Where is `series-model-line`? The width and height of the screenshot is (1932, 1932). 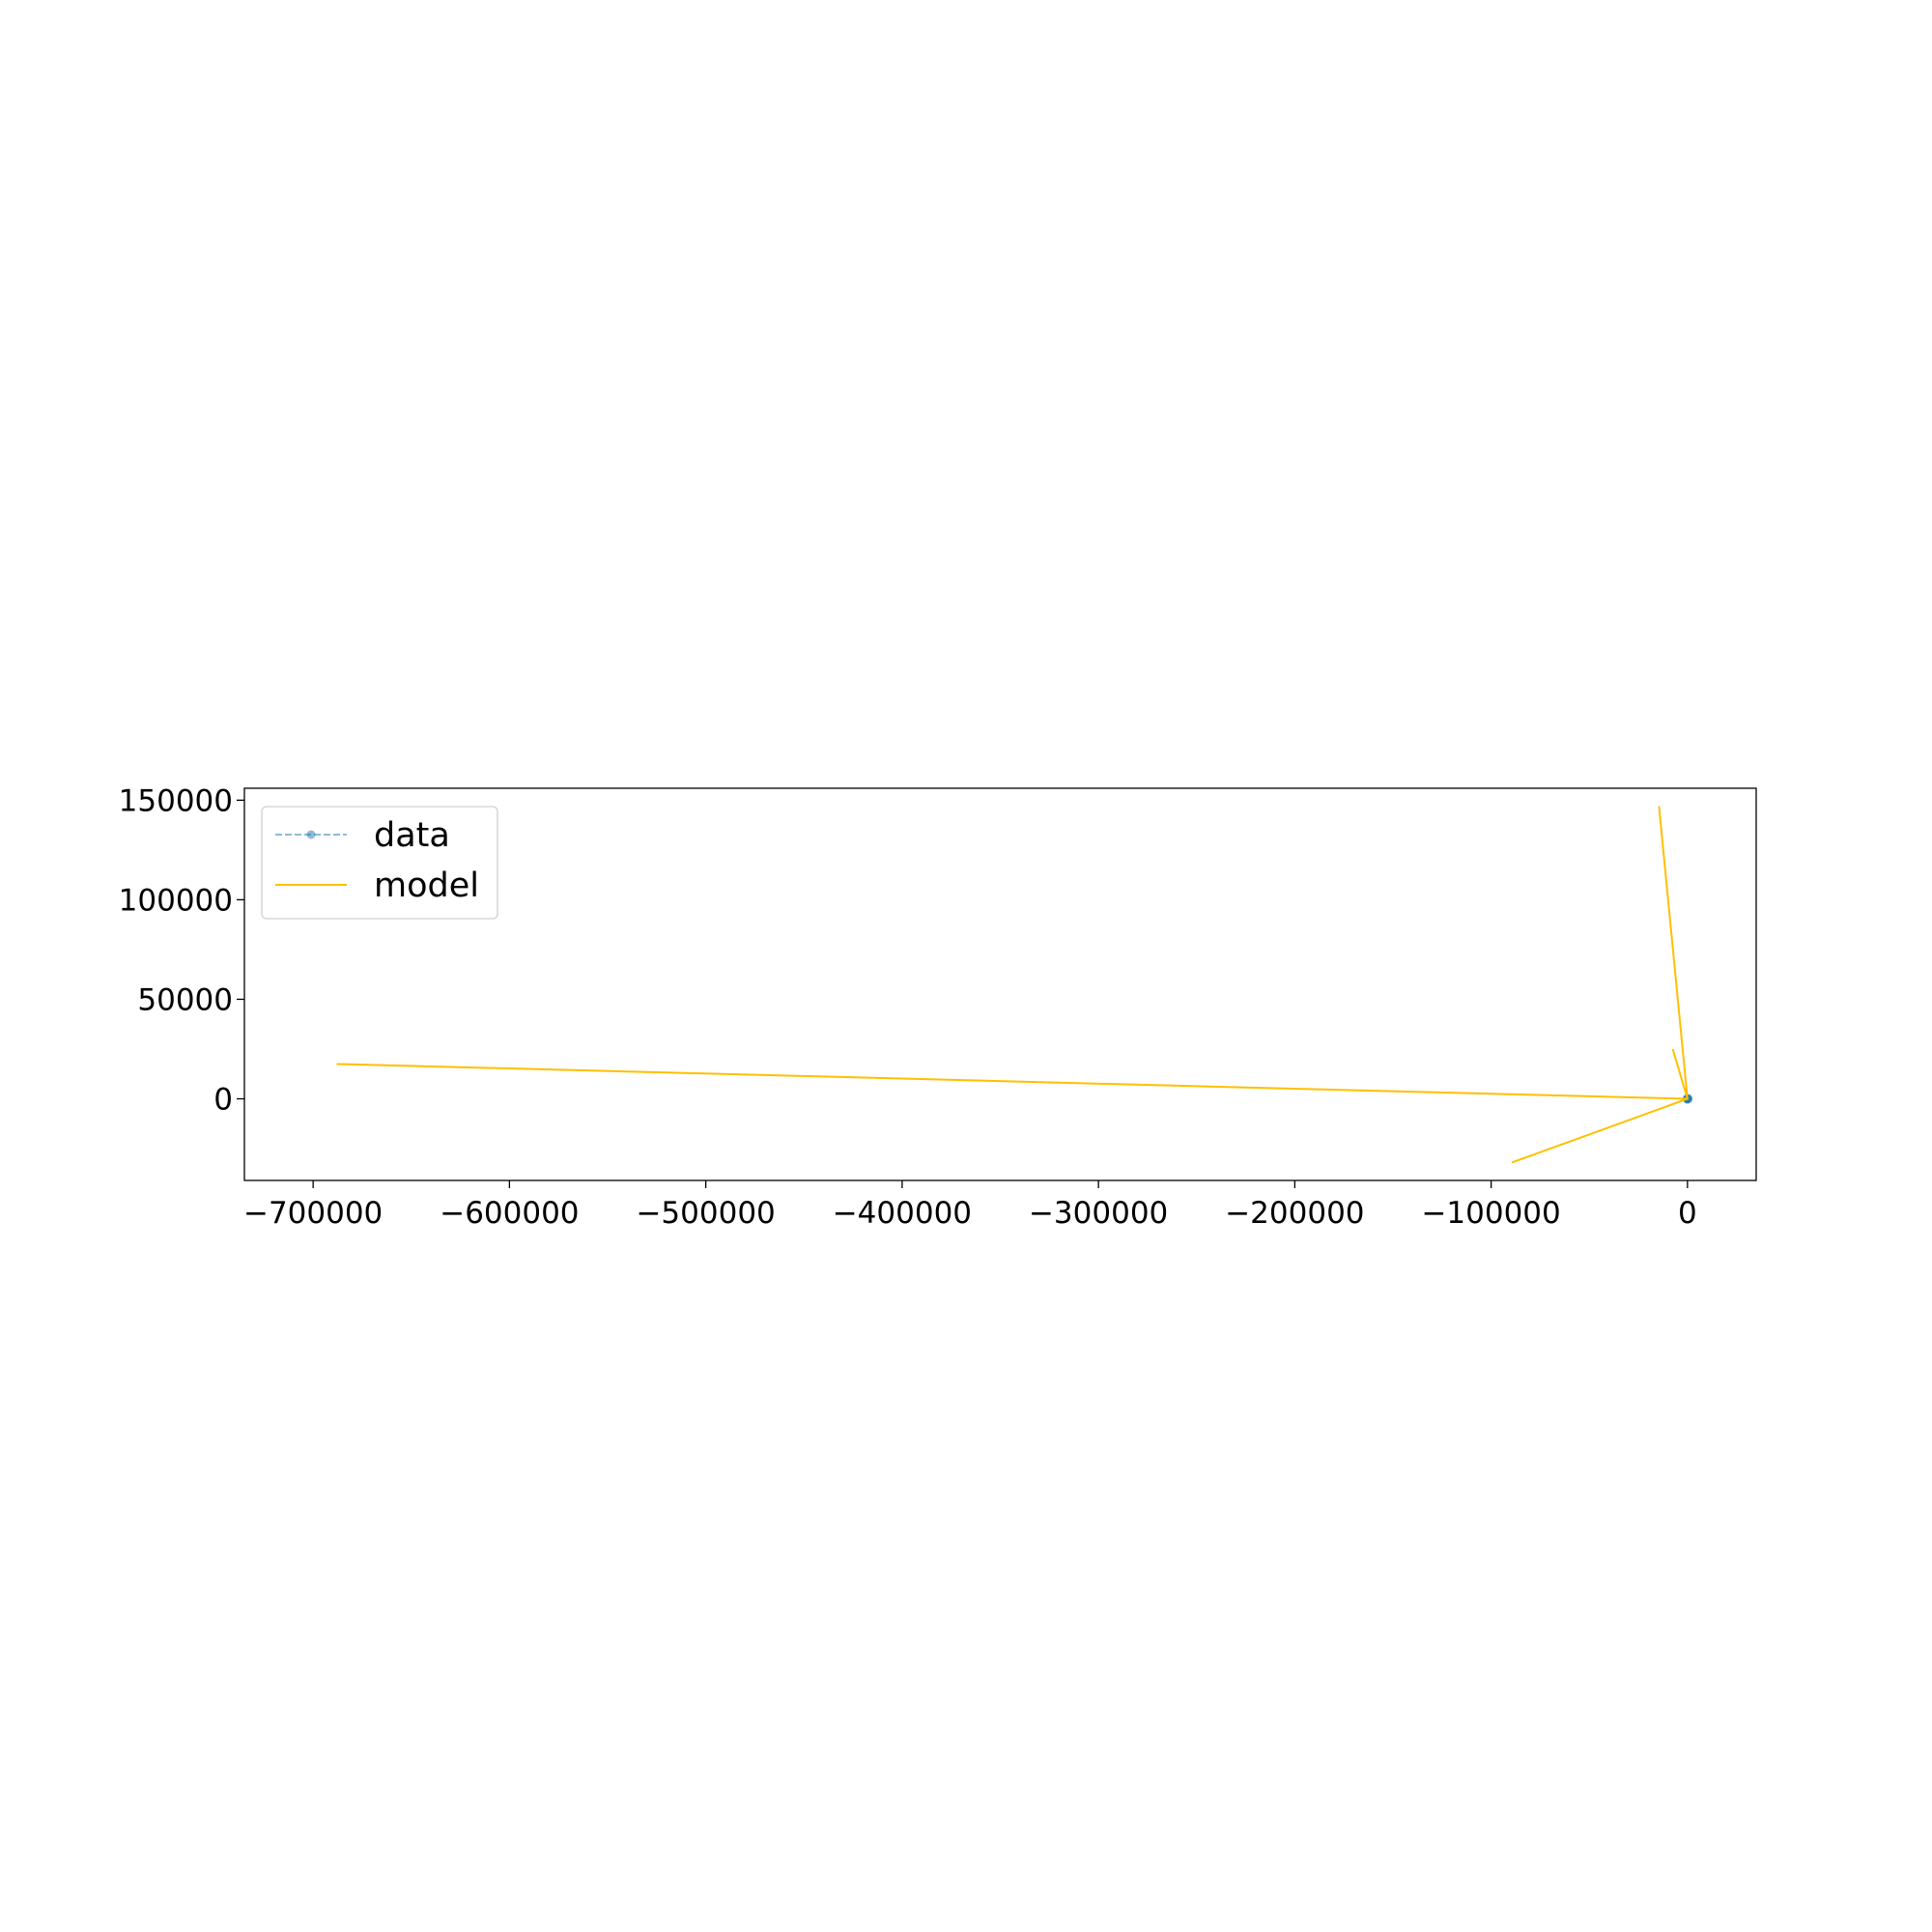 series-model-line is located at coordinates (1013, 985).